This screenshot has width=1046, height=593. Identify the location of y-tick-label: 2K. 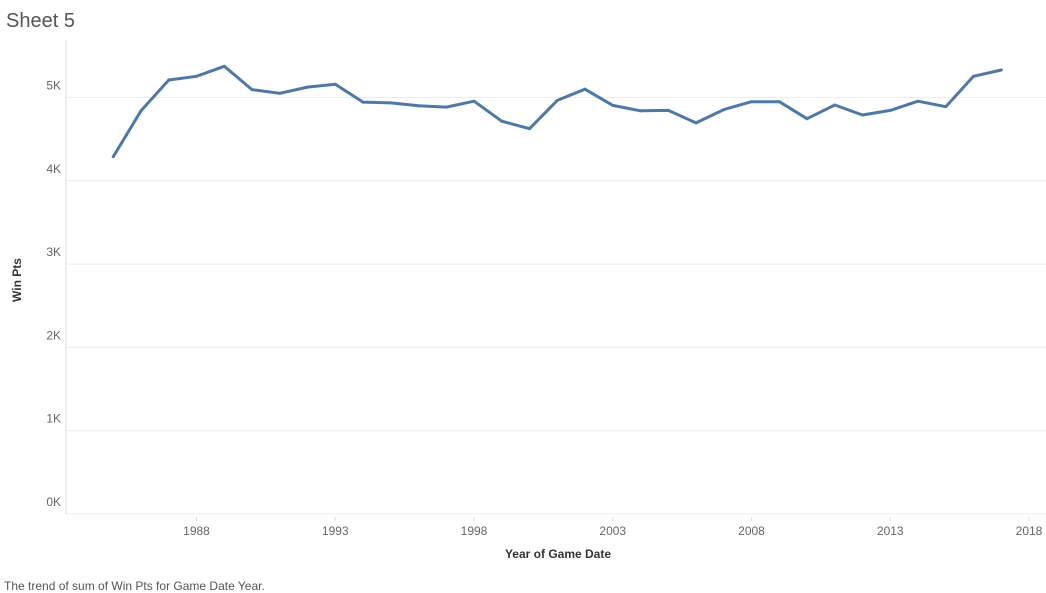
(53, 335).